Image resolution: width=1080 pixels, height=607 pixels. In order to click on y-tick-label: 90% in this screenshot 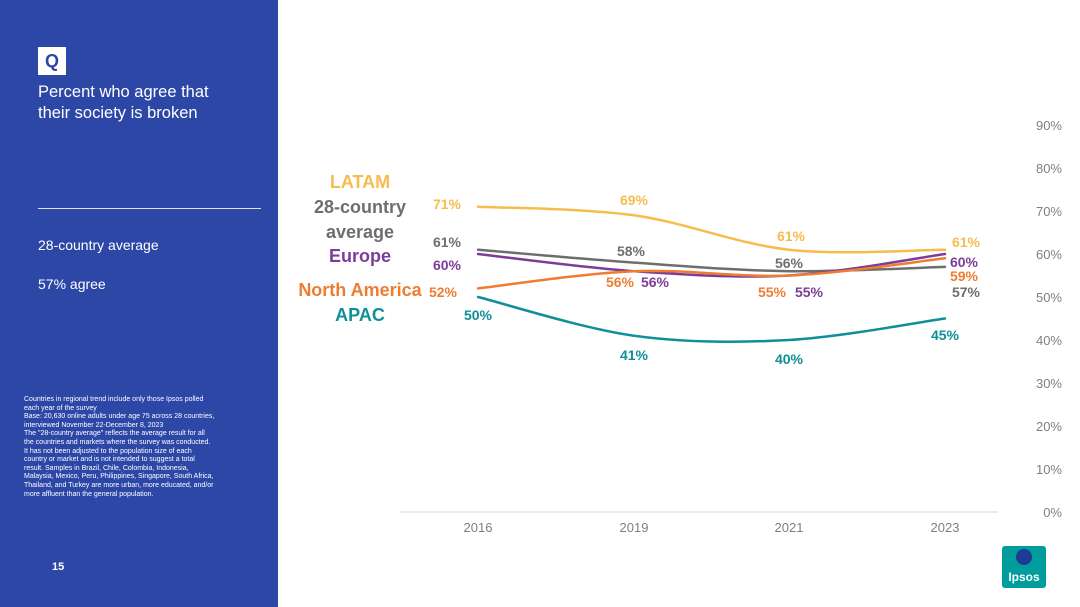, I will do `click(1049, 125)`.